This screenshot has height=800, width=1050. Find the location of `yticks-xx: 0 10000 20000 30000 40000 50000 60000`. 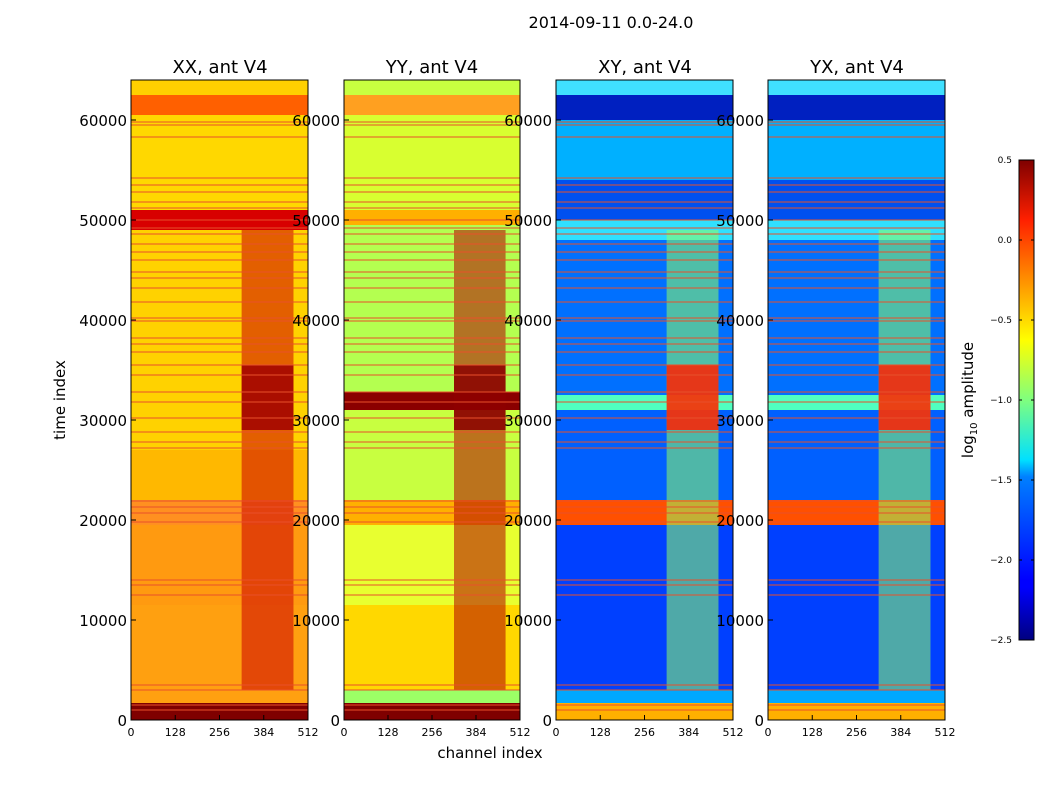

yticks-xx: 0 10000 20000 30000 40000 50000 60000 is located at coordinates (107, 421).